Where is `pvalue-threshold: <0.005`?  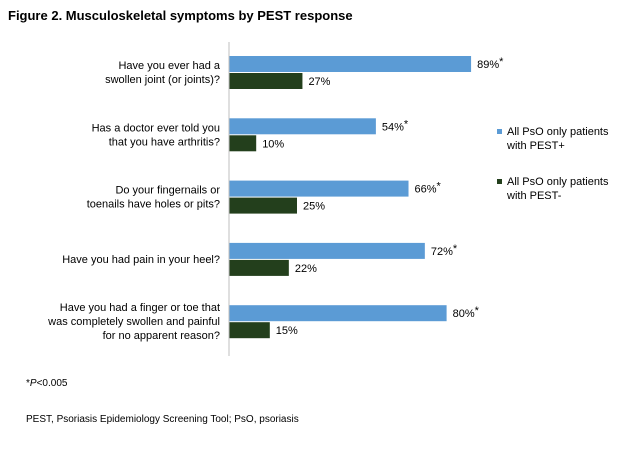 pvalue-threshold: <0.005 is located at coordinates (52, 383).